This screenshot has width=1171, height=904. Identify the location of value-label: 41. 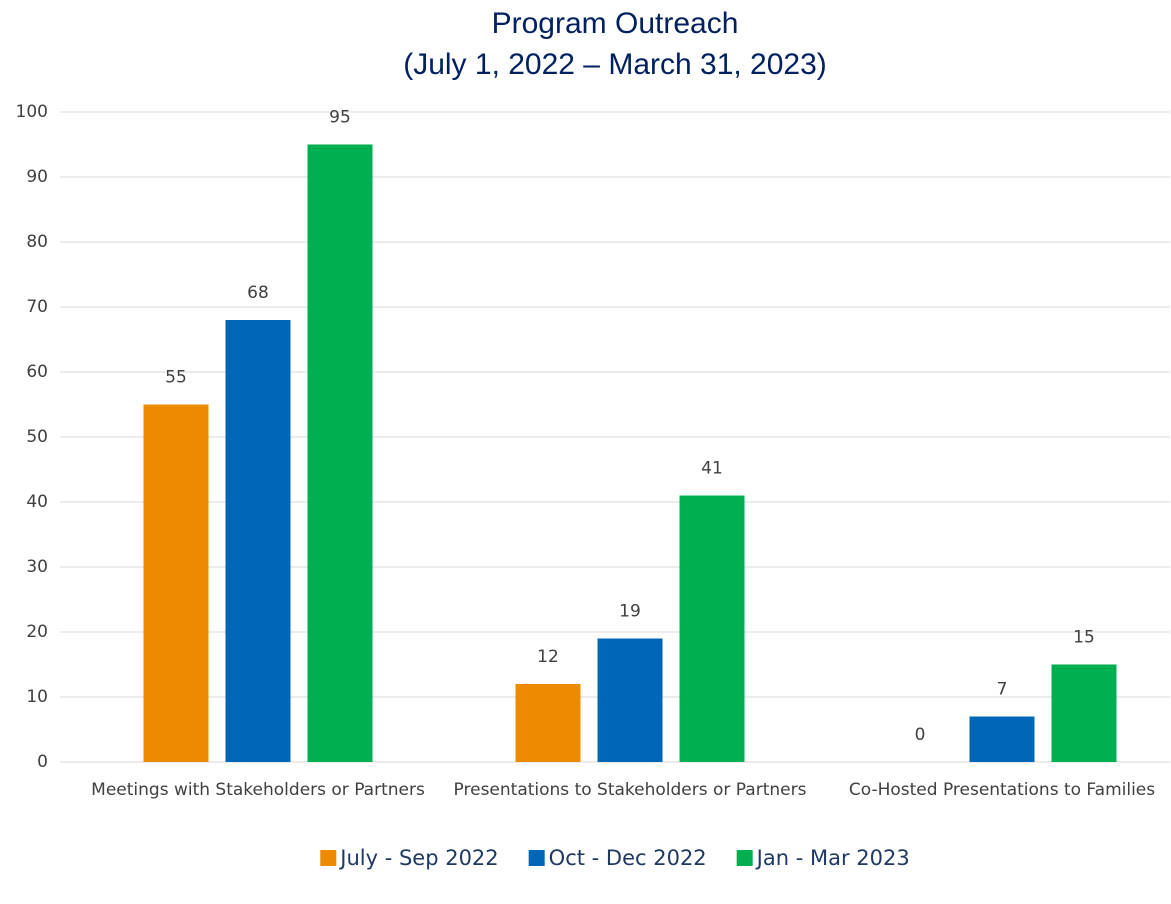
(712, 469).